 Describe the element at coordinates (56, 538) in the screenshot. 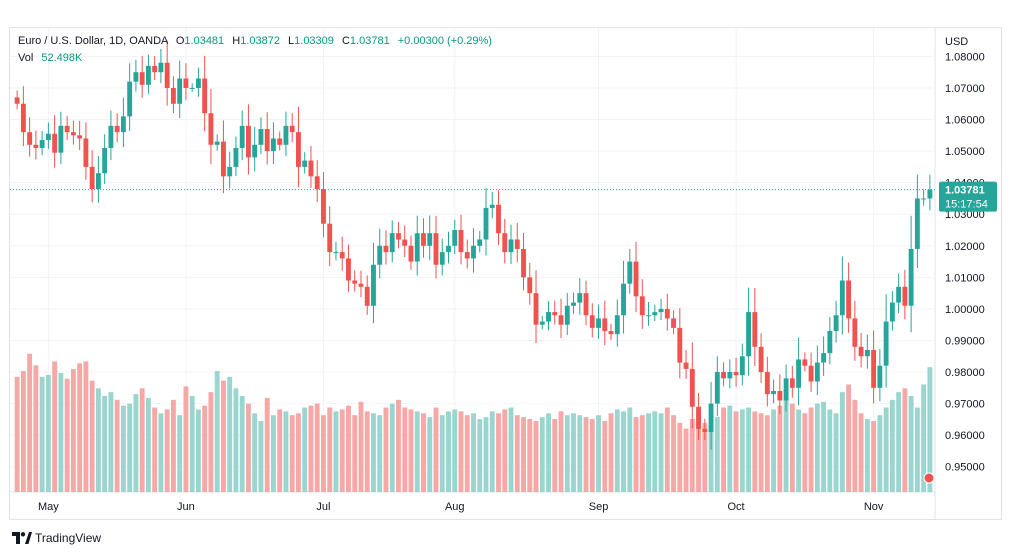

I see `tradingview-branding: TradingView` at that location.